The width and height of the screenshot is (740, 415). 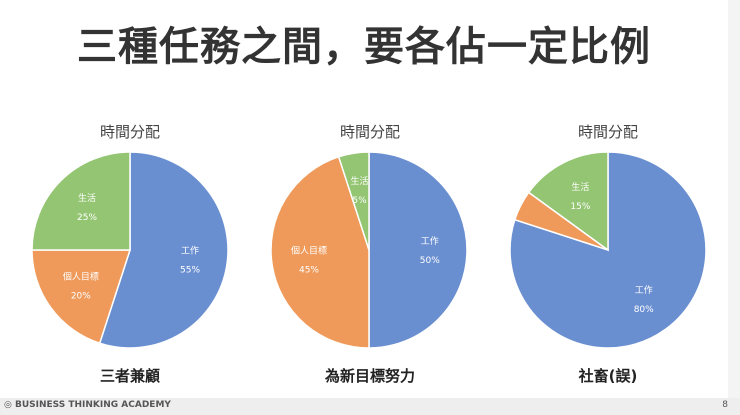 I want to click on pie-pct-1-2: 20%, so click(x=81, y=297).